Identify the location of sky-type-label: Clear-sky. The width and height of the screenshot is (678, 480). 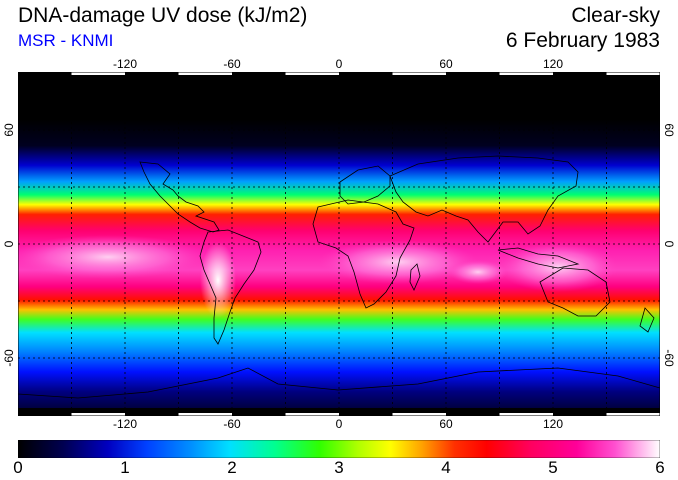
(615, 15).